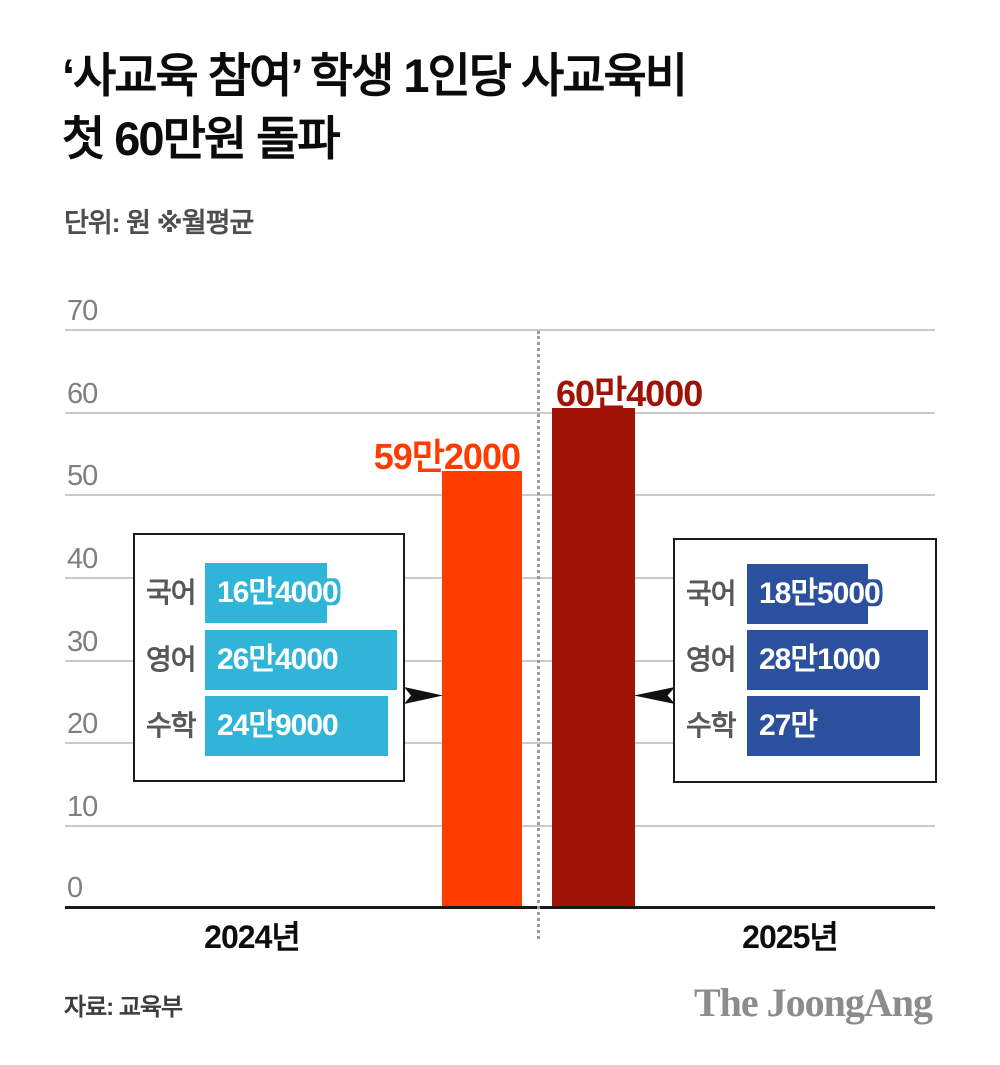  I want to click on y-tick-50: 50, so click(82, 476).